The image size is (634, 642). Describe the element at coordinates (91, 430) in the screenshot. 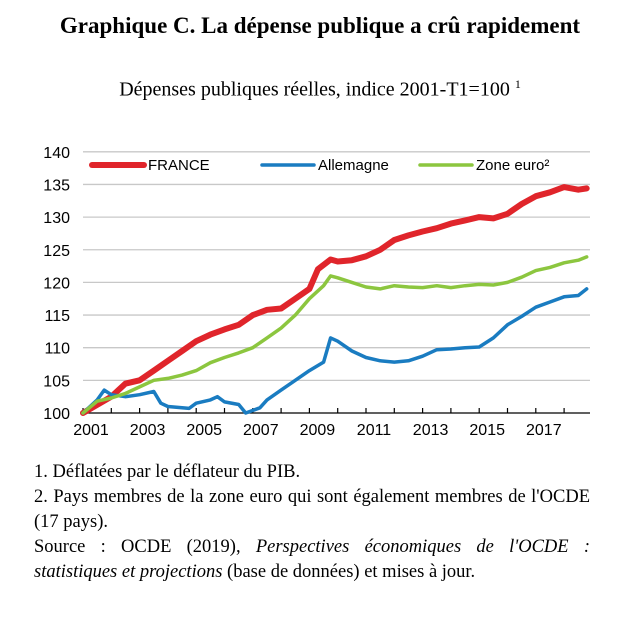

I see `x-tick-label: 2001` at that location.